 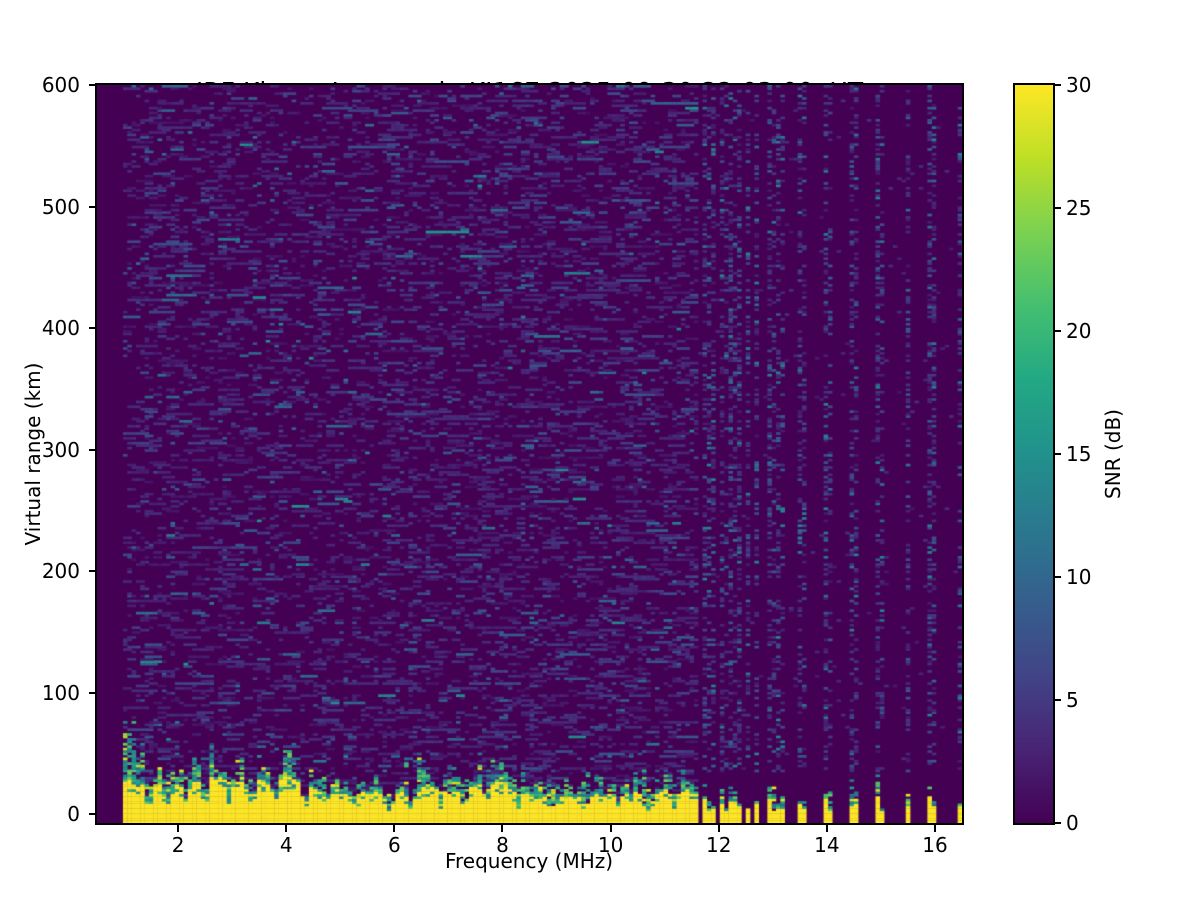 I want to click on y-tick-label: 600, so click(x=60, y=85).